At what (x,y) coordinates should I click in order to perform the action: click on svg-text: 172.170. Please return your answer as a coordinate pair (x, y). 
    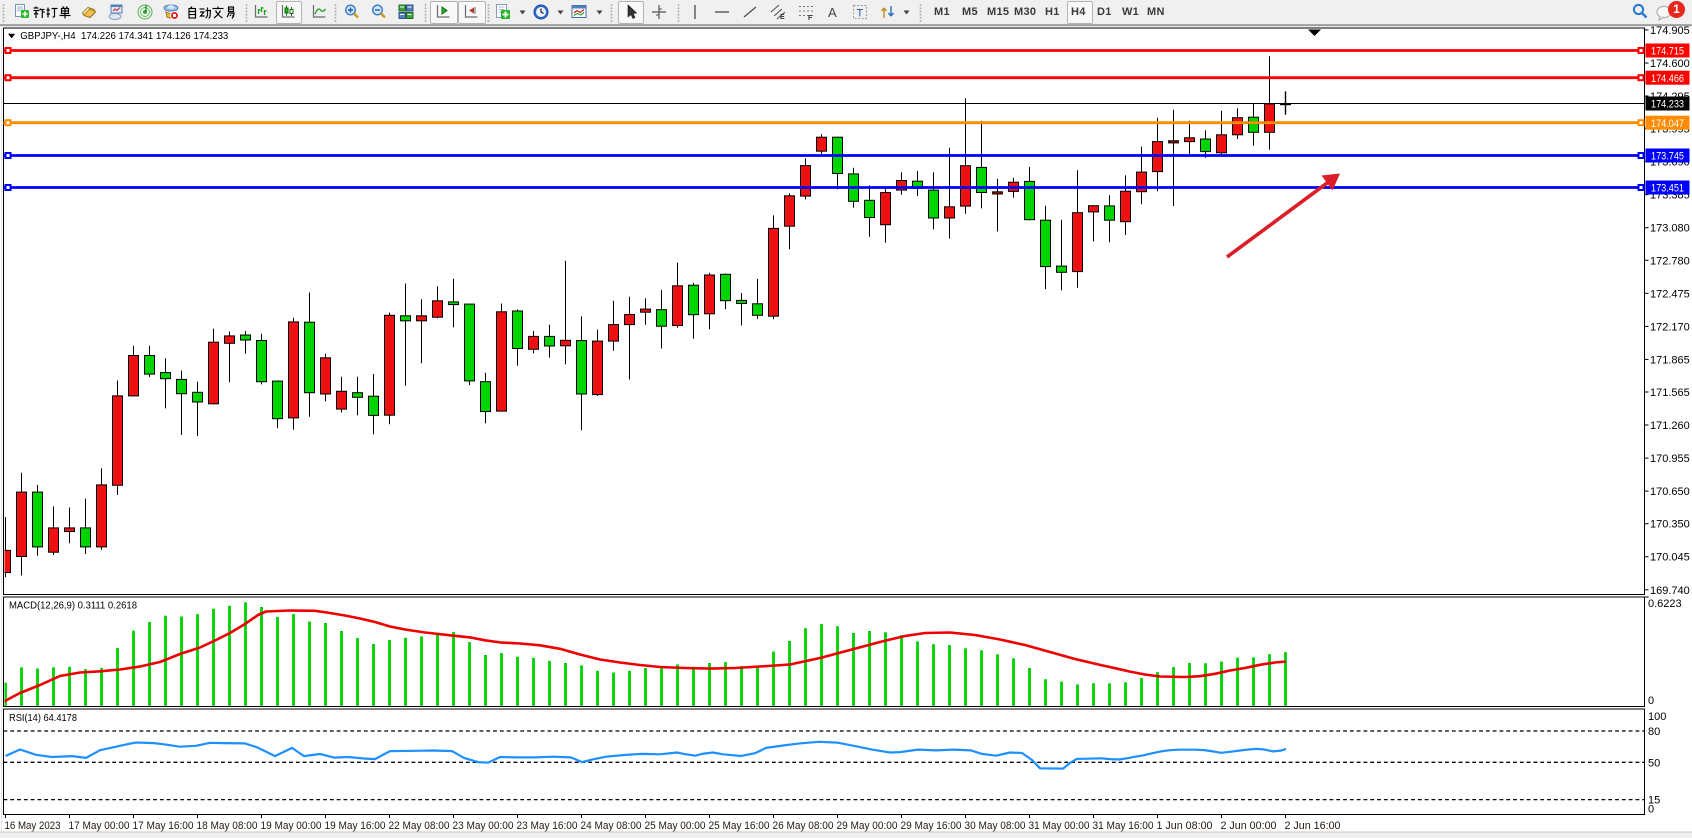
    Looking at the image, I should click on (1670, 327).